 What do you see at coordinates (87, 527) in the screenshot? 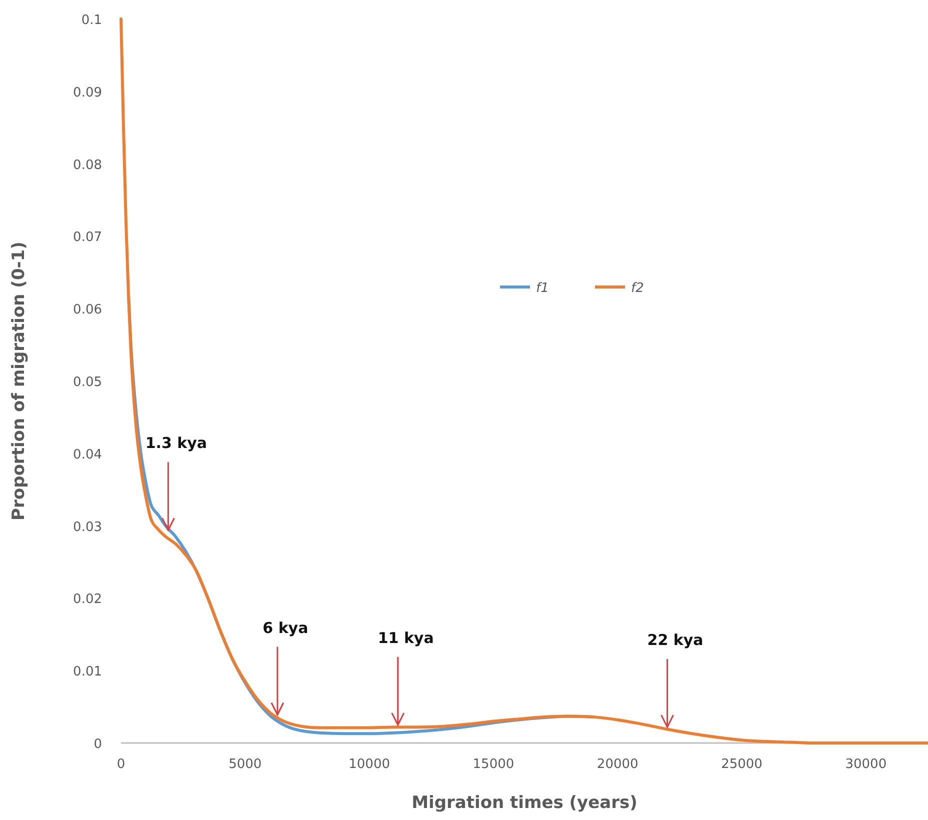
I see `y-tick-label: 0.03` at bounding box center [87, 527].